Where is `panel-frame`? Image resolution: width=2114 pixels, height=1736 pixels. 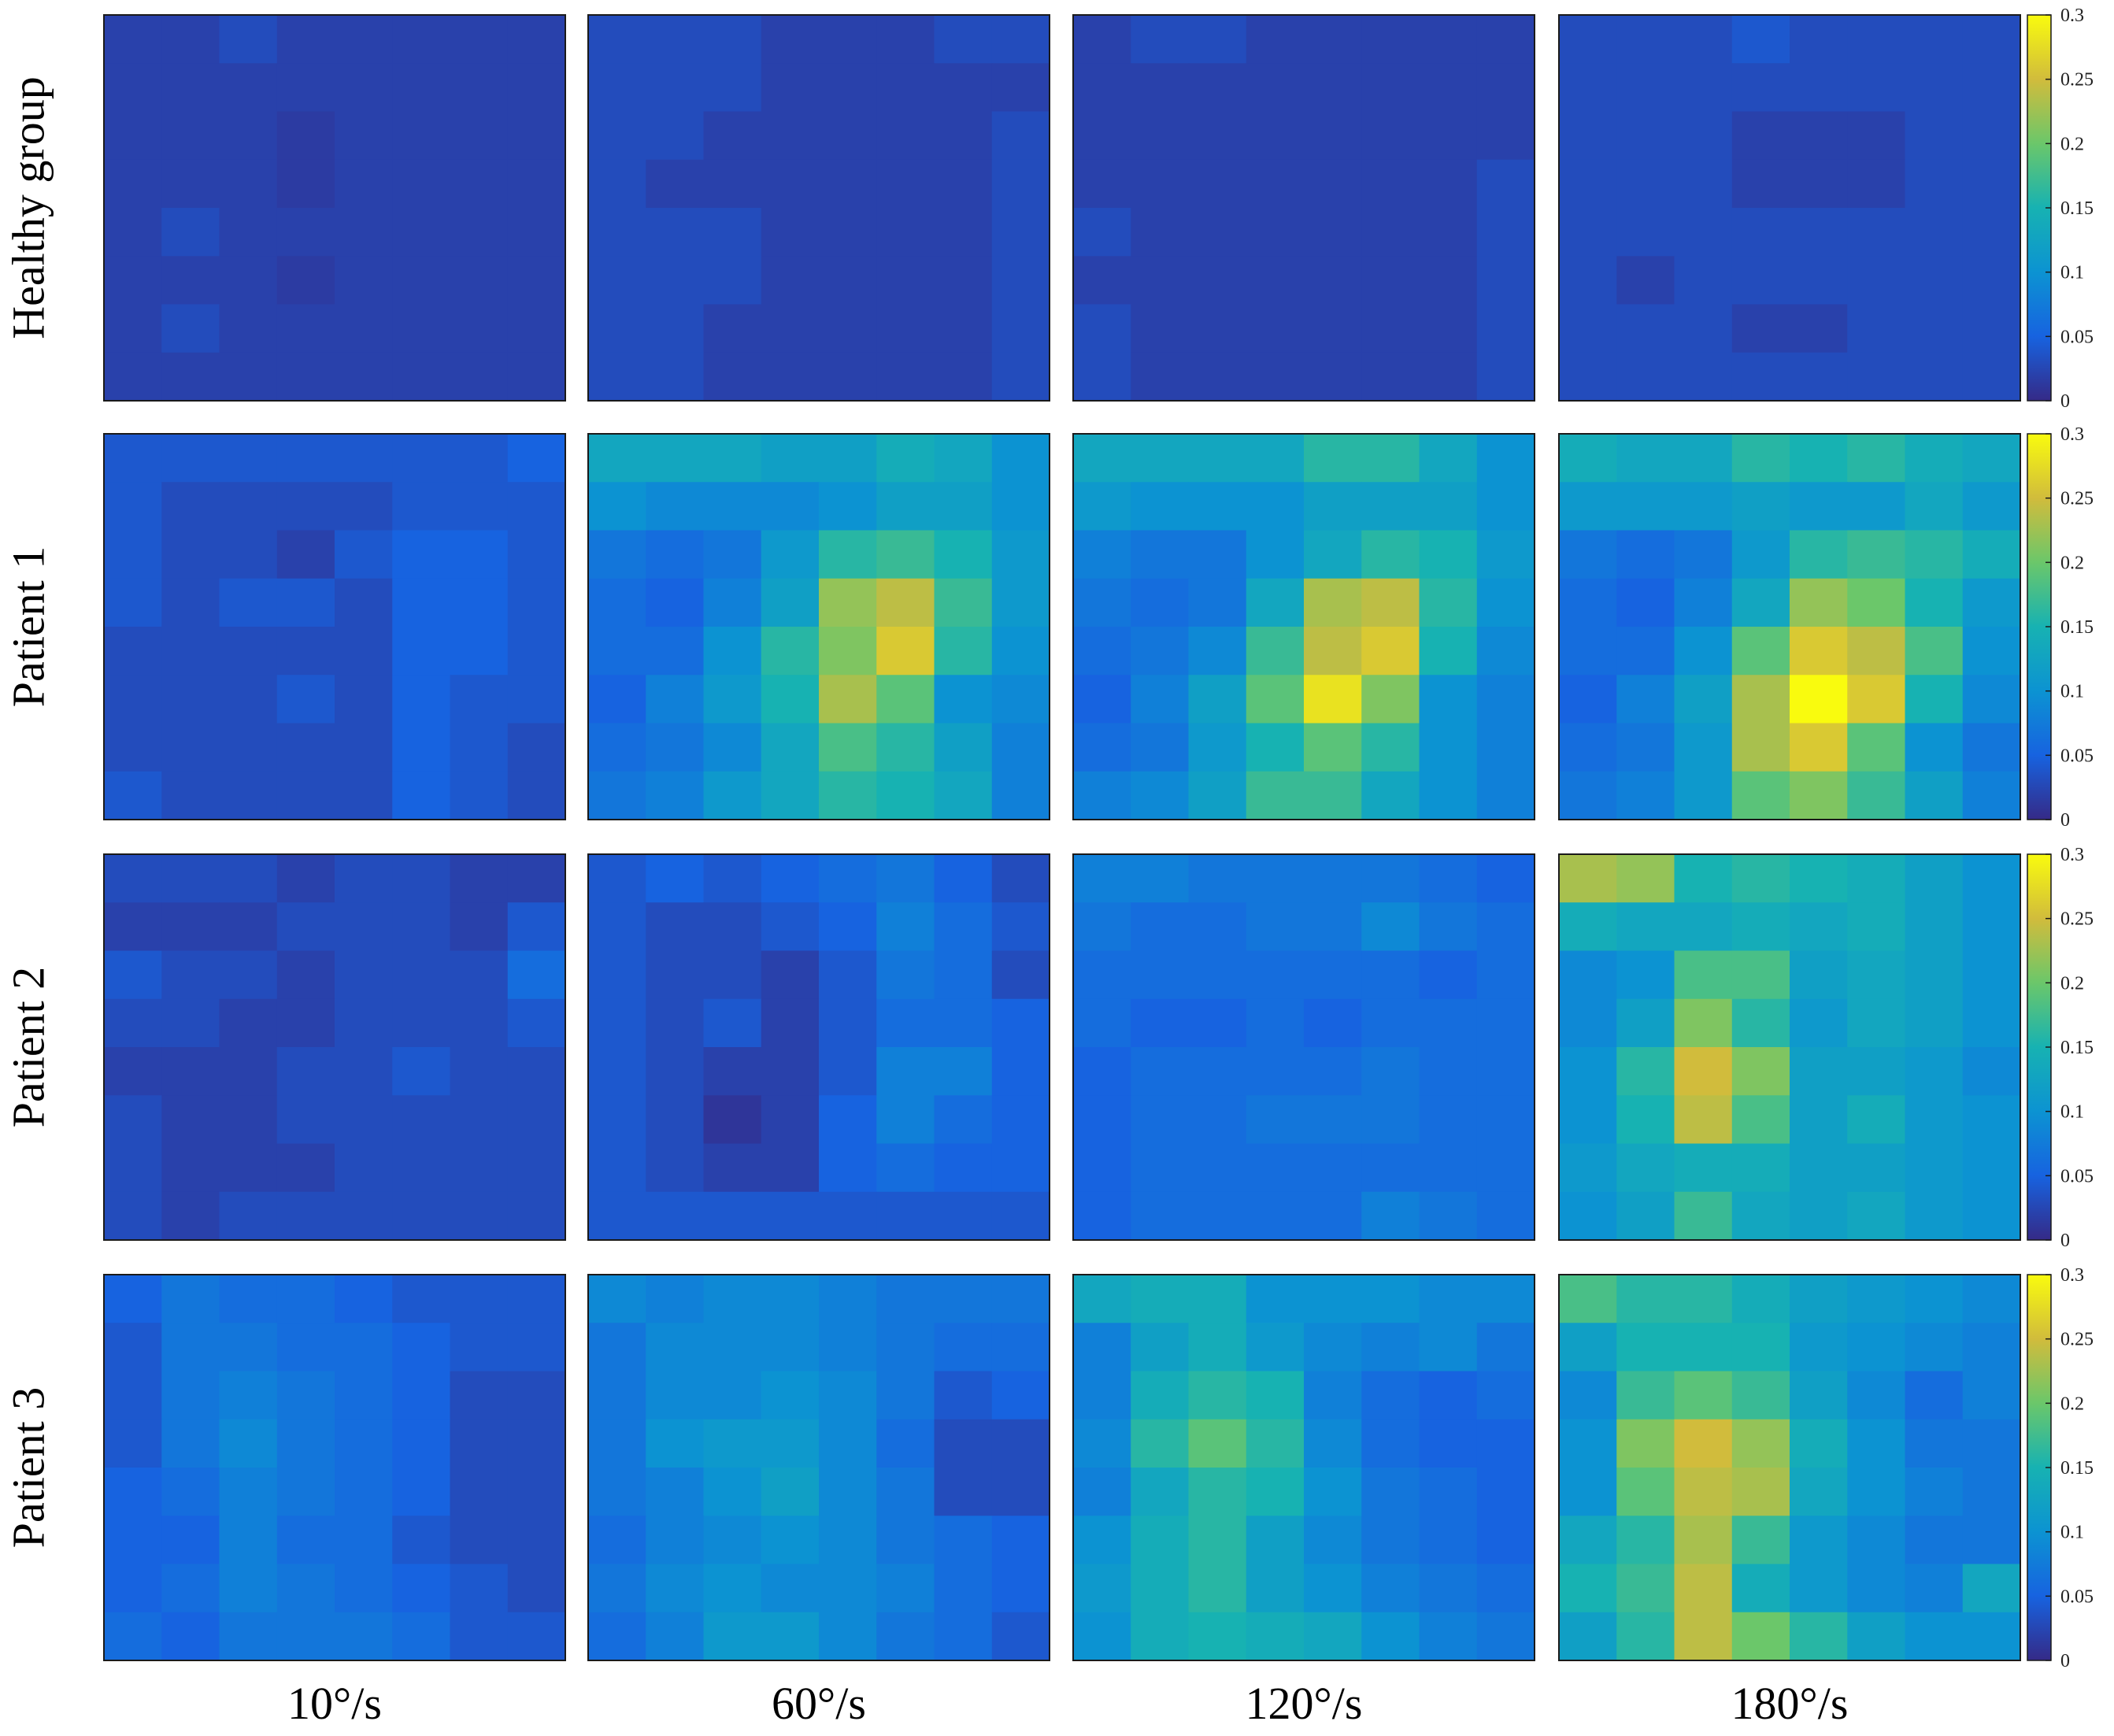 panel-frame is located at coordinates (334, 1047).